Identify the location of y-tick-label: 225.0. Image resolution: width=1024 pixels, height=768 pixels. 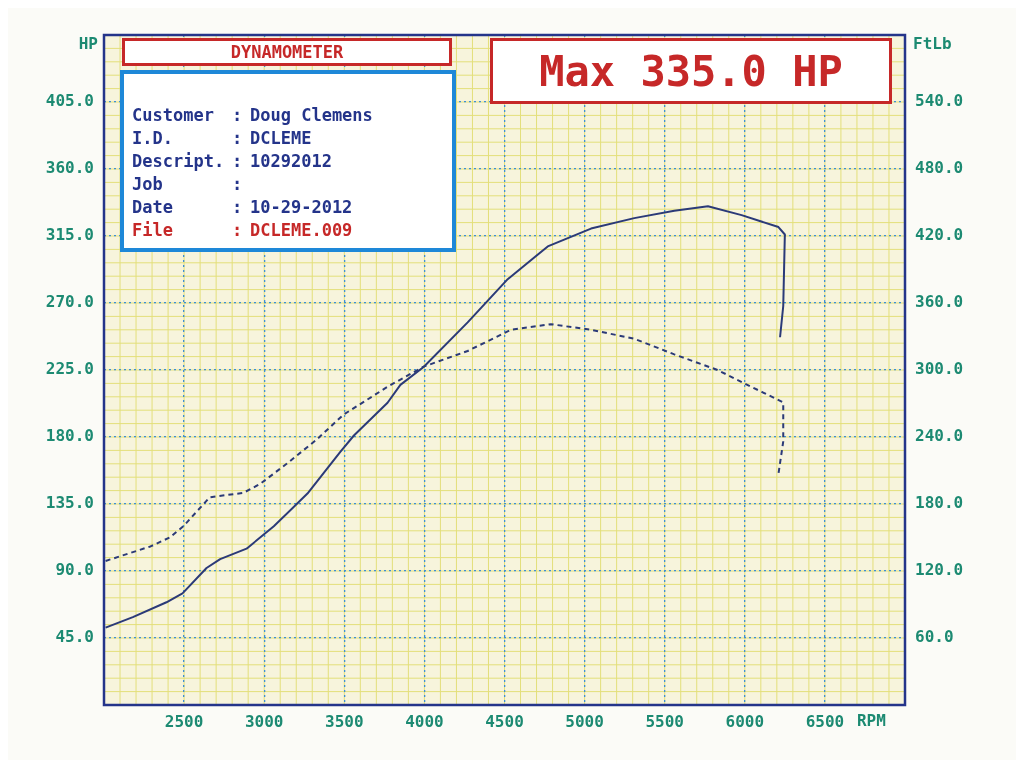
(69, 369).